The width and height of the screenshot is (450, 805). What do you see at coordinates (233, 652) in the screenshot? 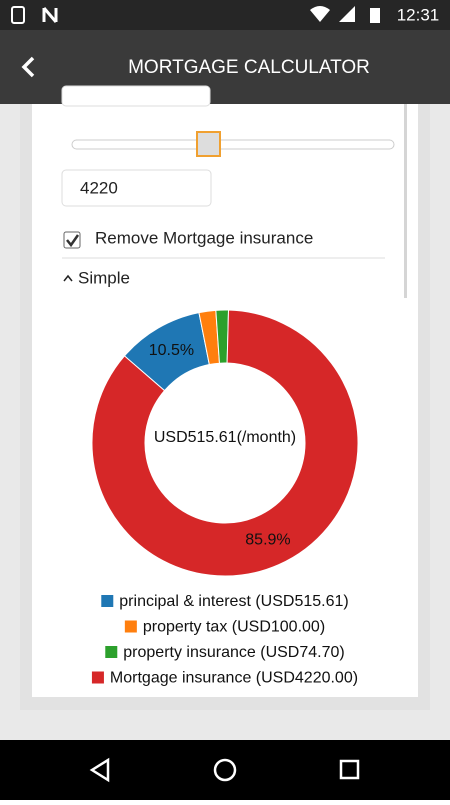
I see `legend-label: property insurance (USD74.70)` at bounding box center [233, 652].